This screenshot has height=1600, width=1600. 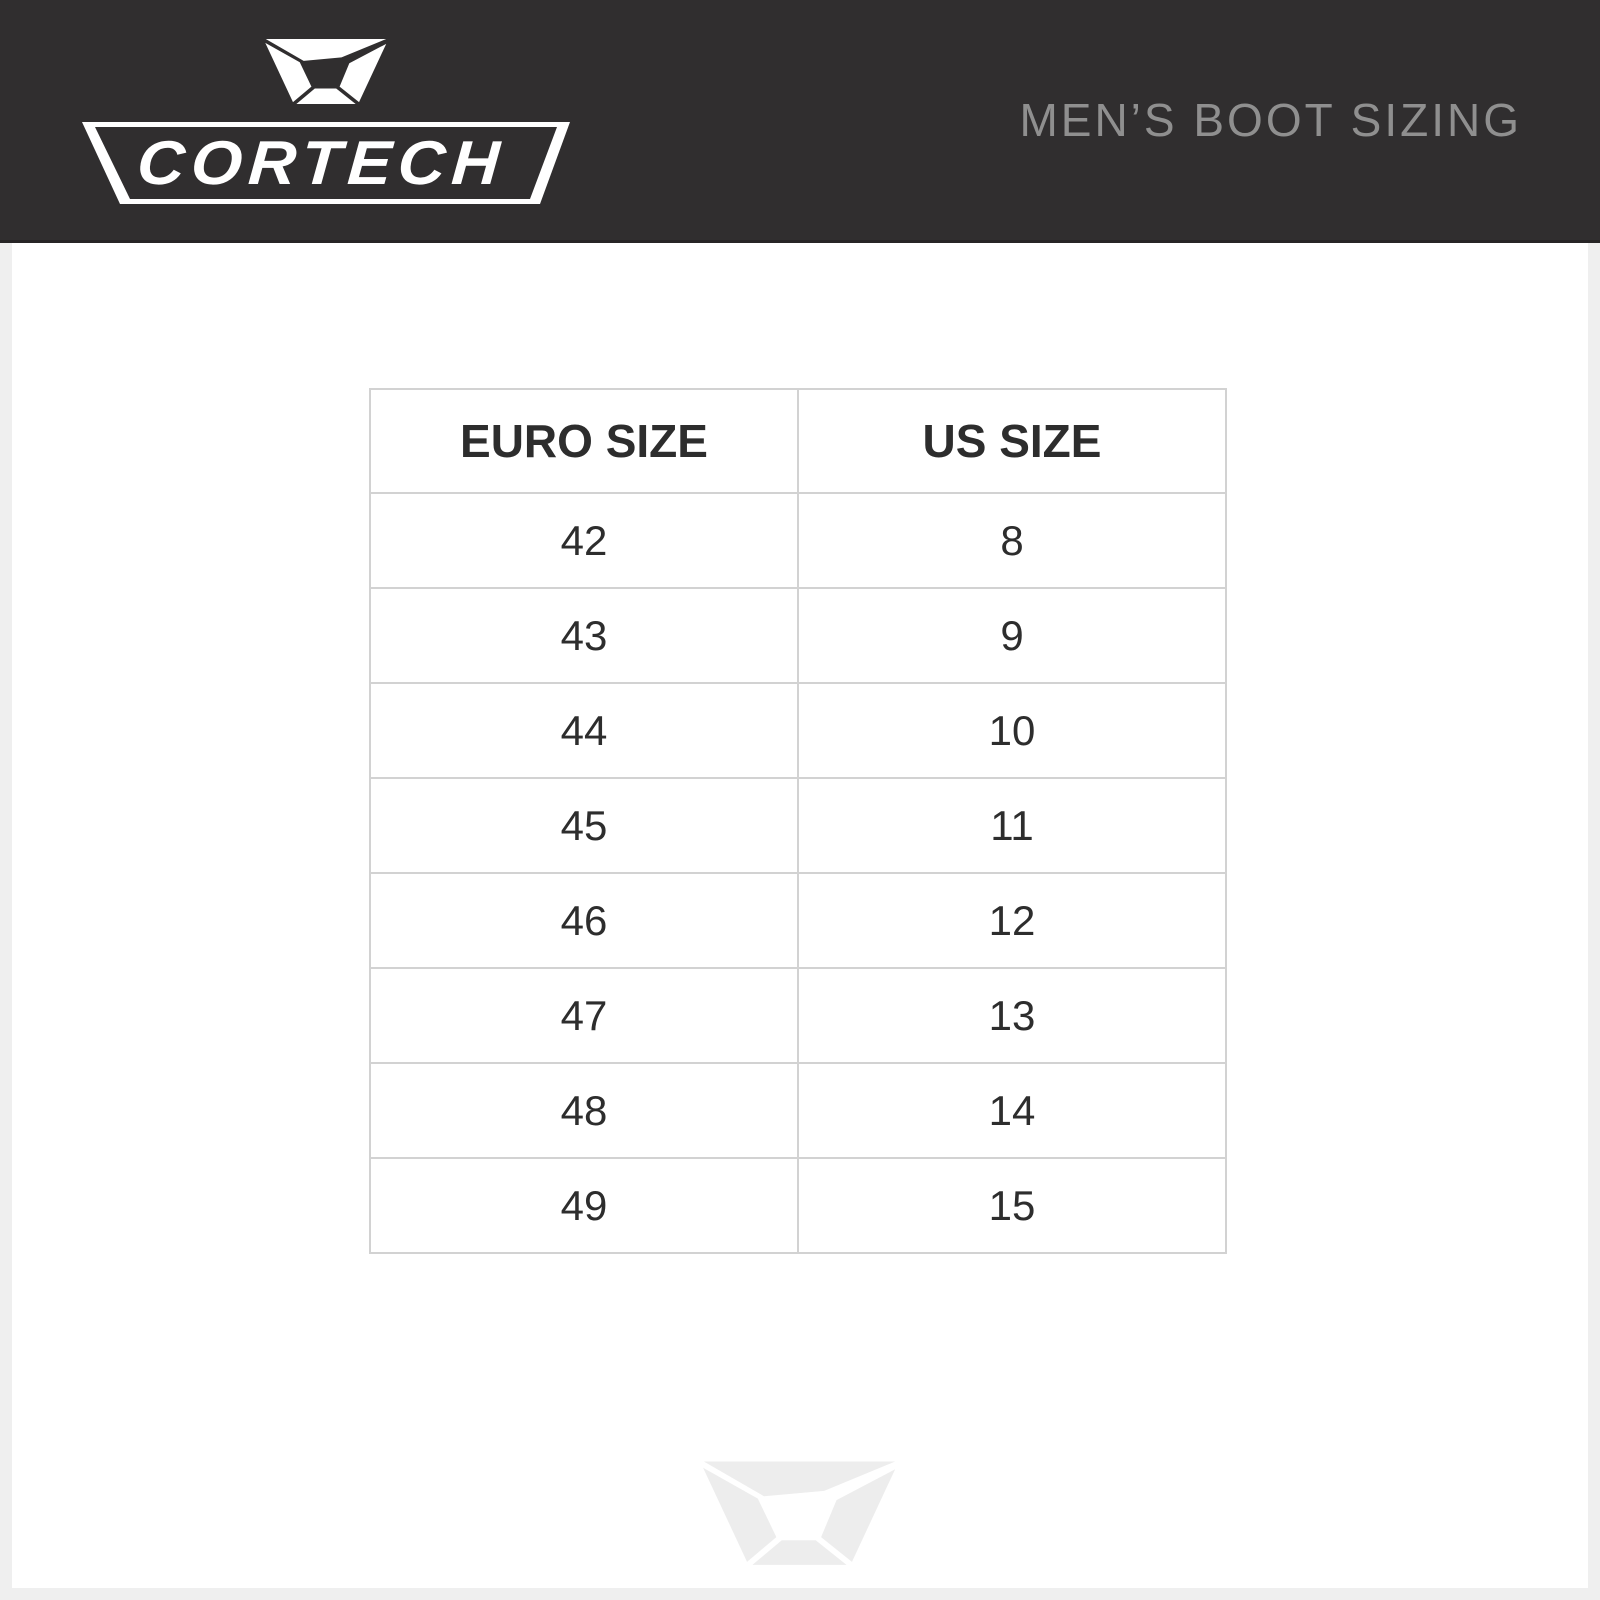 What do you see at coordinates (1270, 120) in the screenshot?
I see `page-title: MEN’S BOOT SIZING` at bounding box center [1270, 120].